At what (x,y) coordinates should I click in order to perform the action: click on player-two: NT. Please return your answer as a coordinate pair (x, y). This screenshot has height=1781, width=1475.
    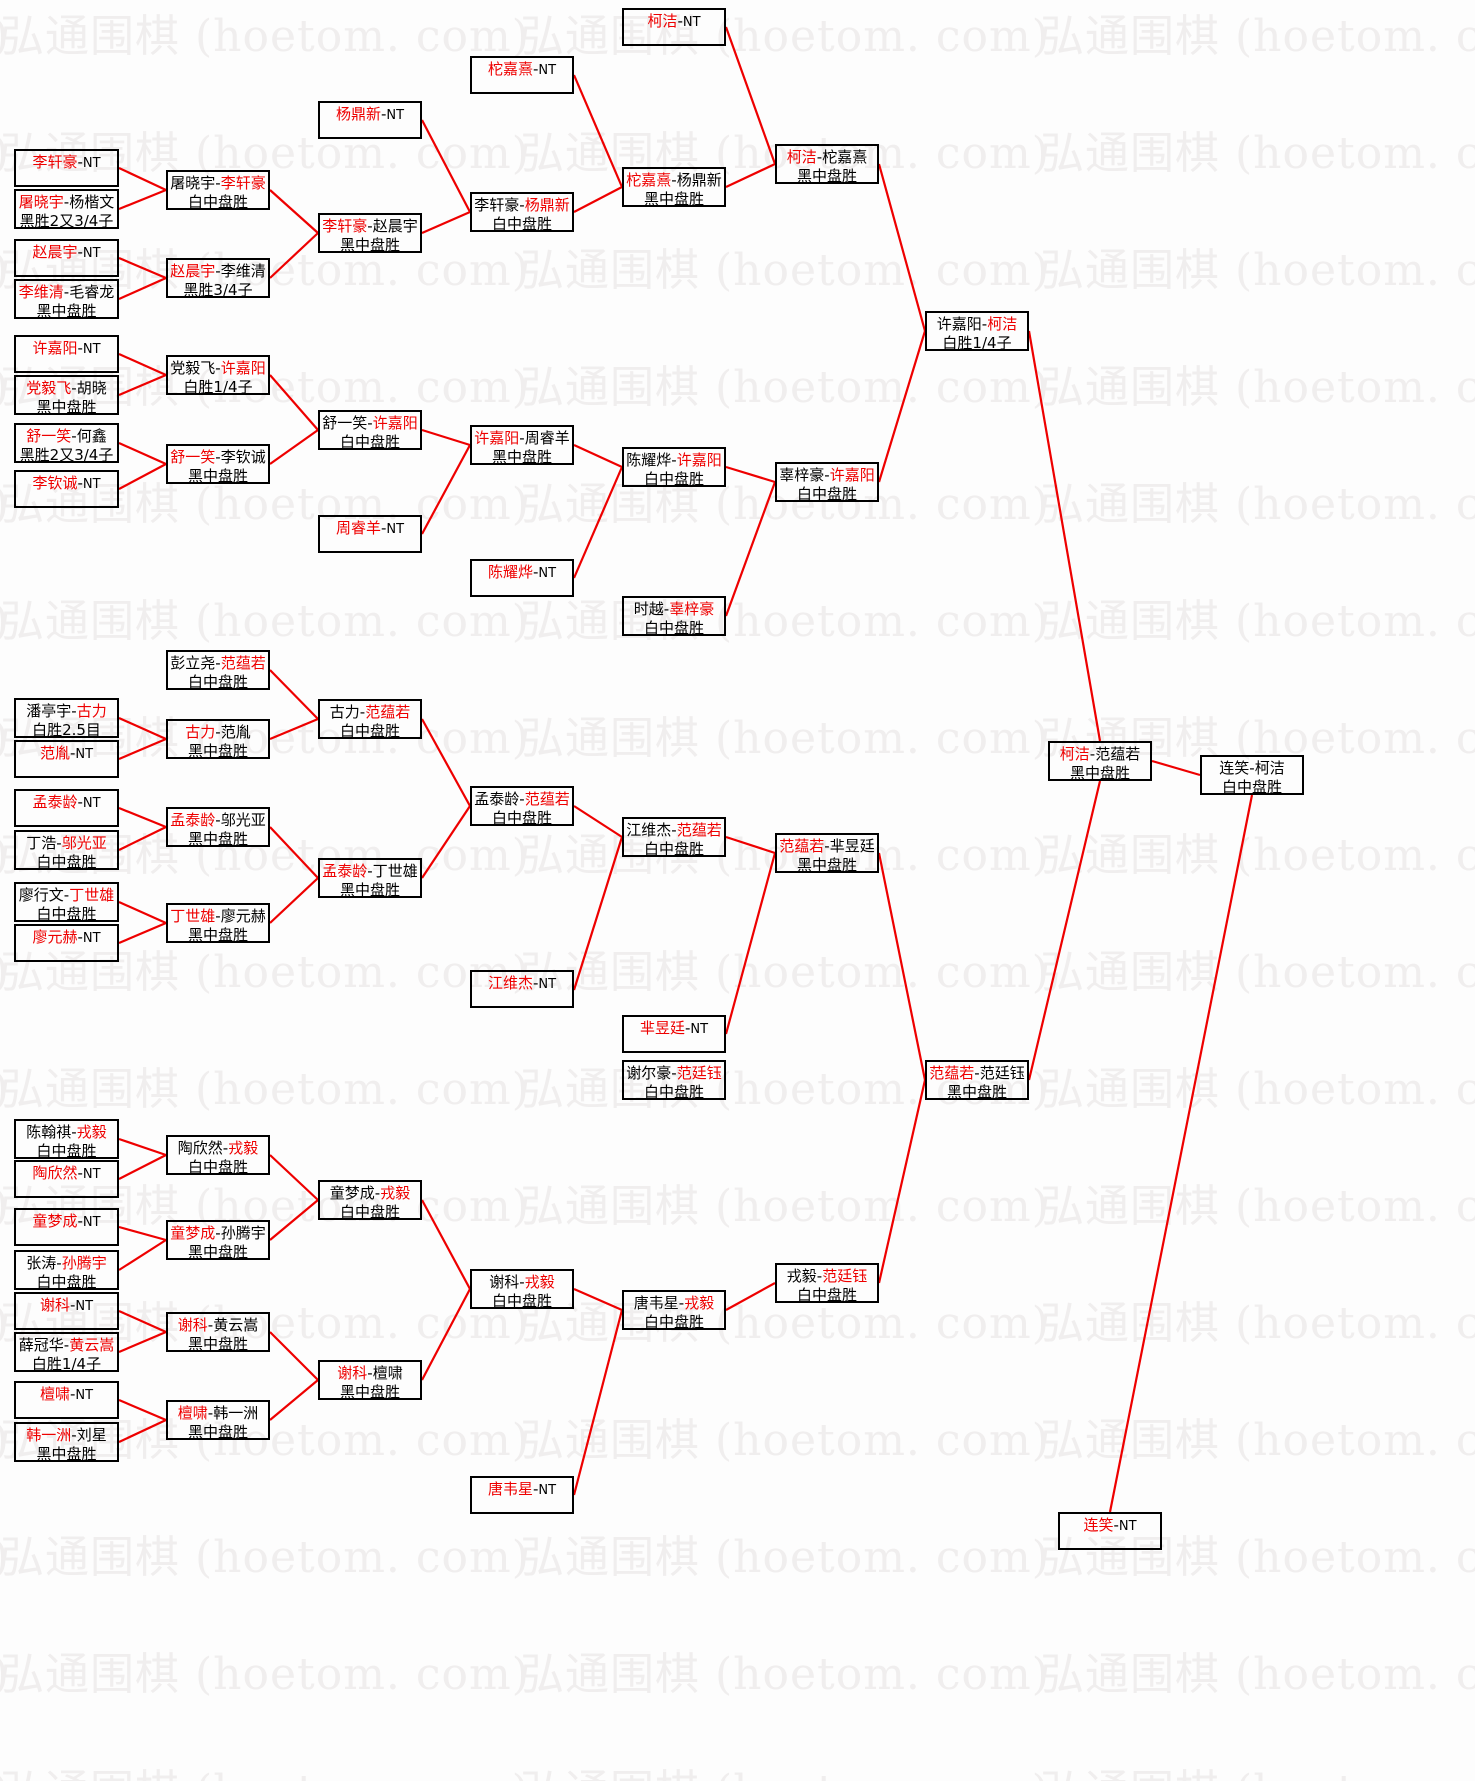
    Looking at the image, I should click on (699, 1029).